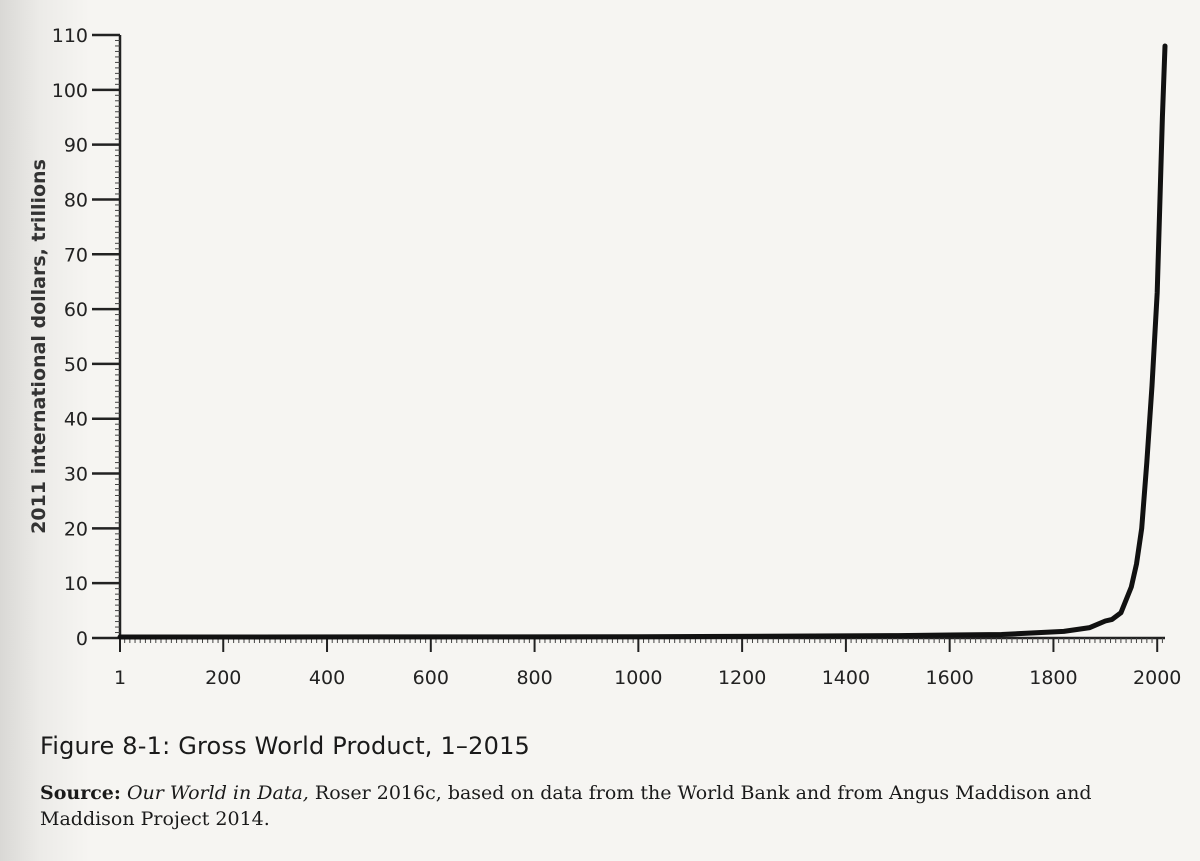 The image size is (1200, 861). What do you see at coordinates (327, 678) in the screenshot?
I see `x-tick-label: 400` at bounding box center [327, 678].